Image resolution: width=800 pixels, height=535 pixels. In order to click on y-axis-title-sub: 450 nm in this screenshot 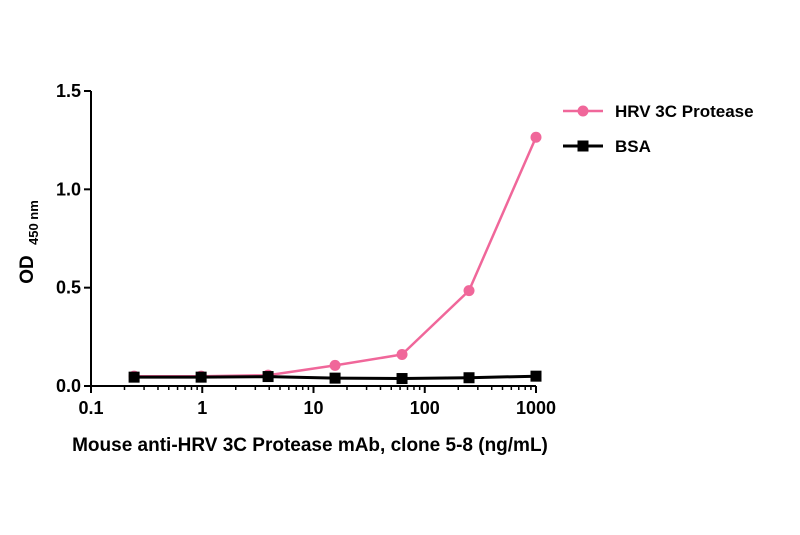, I will do `click(33, 222)`.